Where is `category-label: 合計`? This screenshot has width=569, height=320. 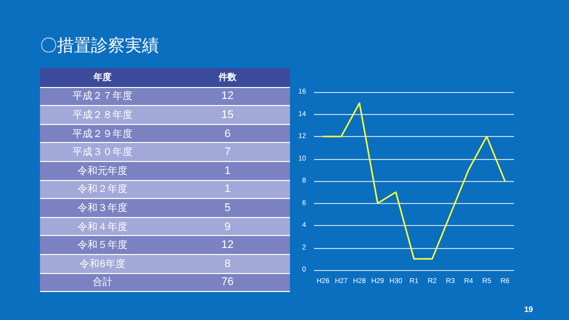
category-label: 合計 is located at coordinates (103, 283).